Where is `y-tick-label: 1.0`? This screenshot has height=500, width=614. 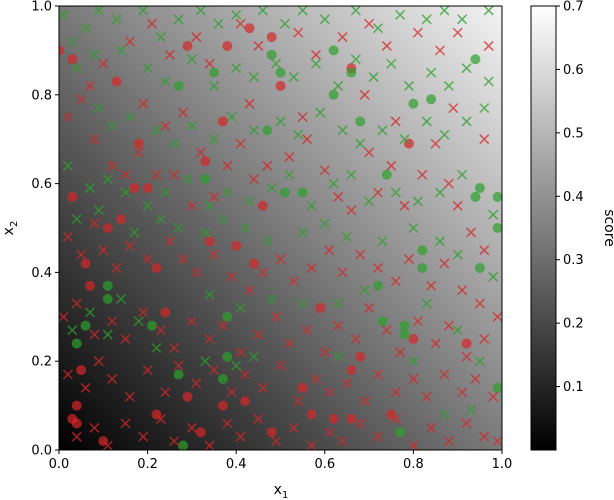
y-tick-label: 1.0 is located at coordinates (41, 7).